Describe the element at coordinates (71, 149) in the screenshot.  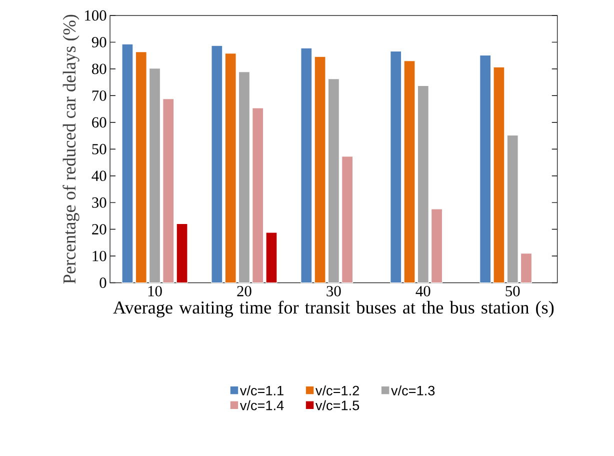
I see `y-axis-title: Percentage of reduced car delays (%)` at that location.